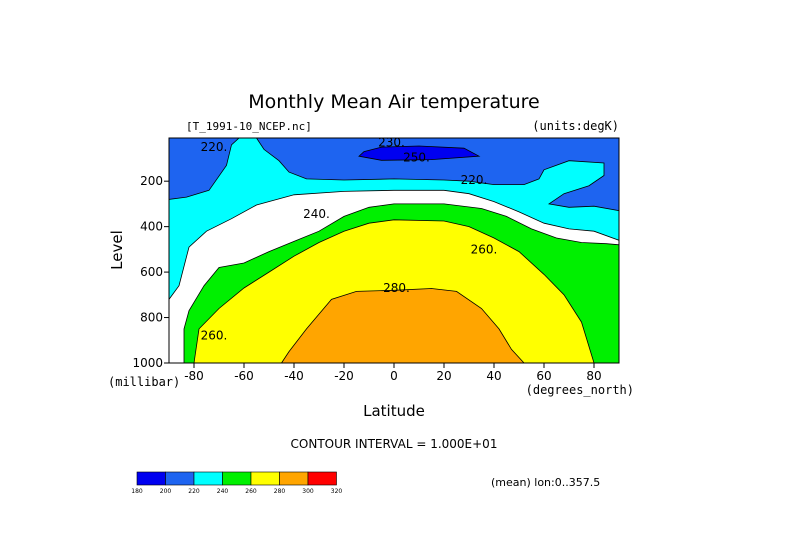 Image resolution: width=789 pixels, height=558 pixels. What do you see at coordinates (194, 491) in the screenshot?
I see `colorbar-label-2: 220` at bounding box center [194, 491].